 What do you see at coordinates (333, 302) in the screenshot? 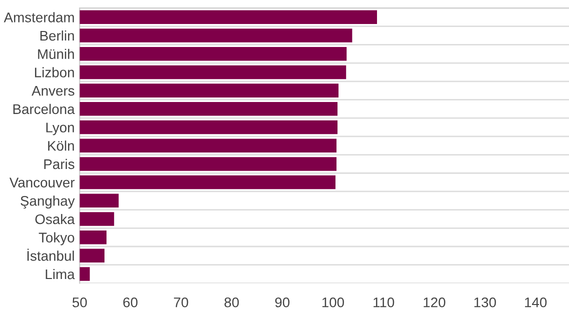
I see `x-tick-label: 100` at bounding box center [333, 302].